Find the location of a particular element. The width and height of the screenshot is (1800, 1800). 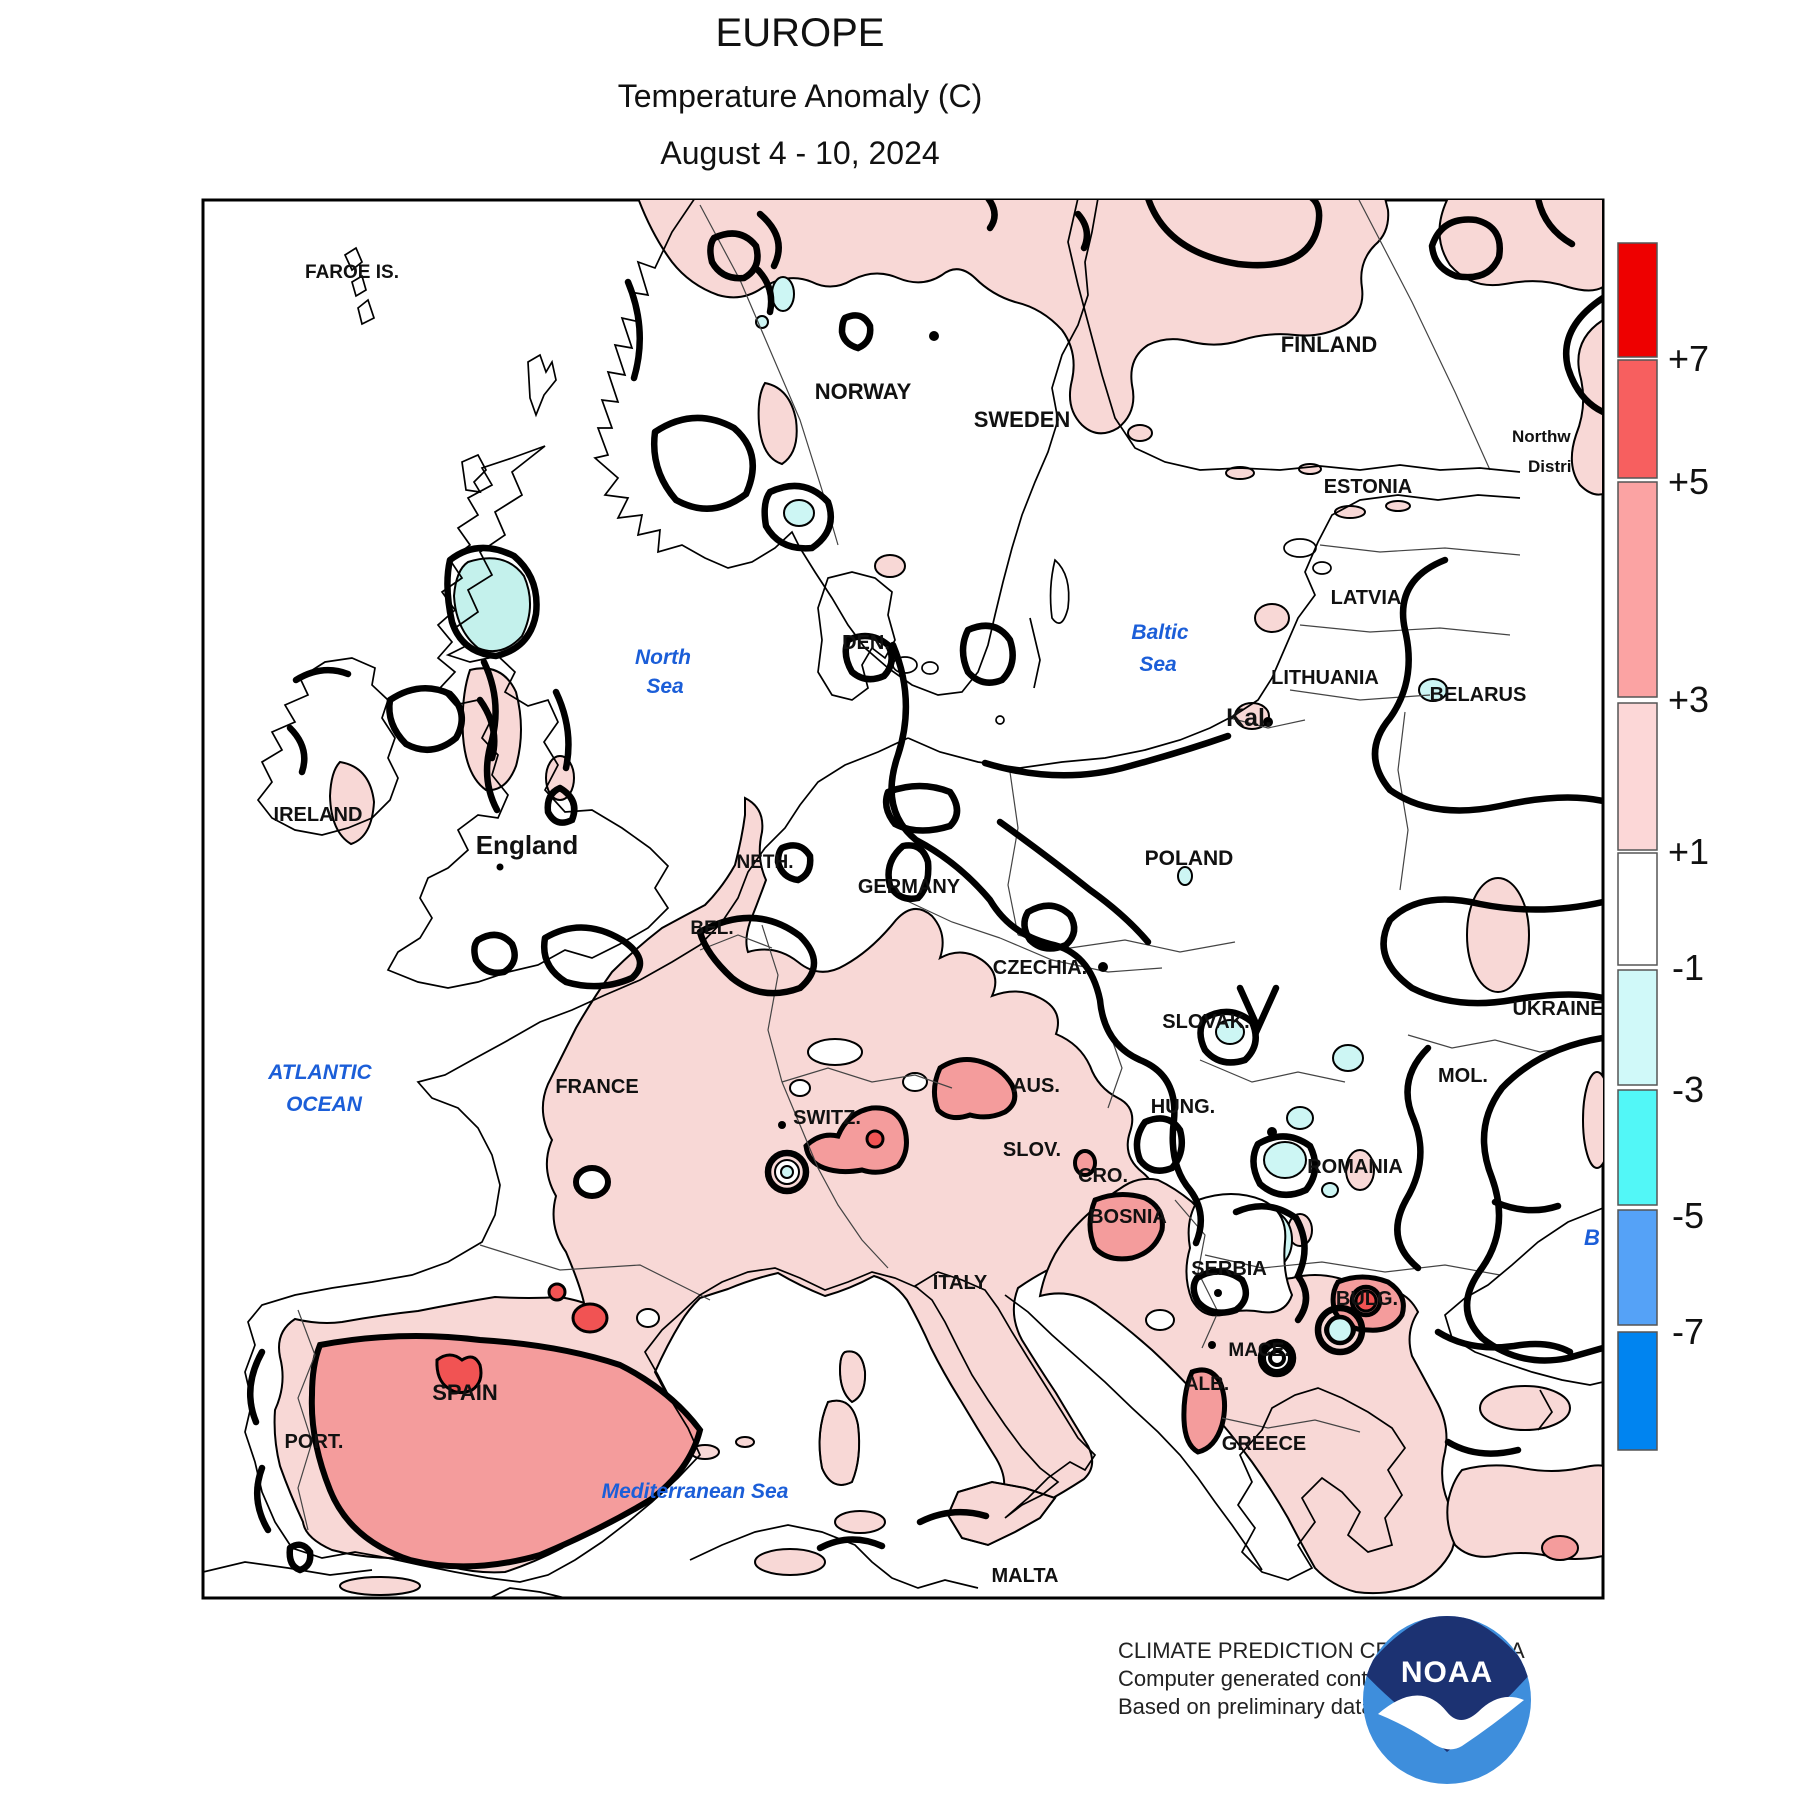

label-poland: POLAND is located at coordinates (1189, 858).